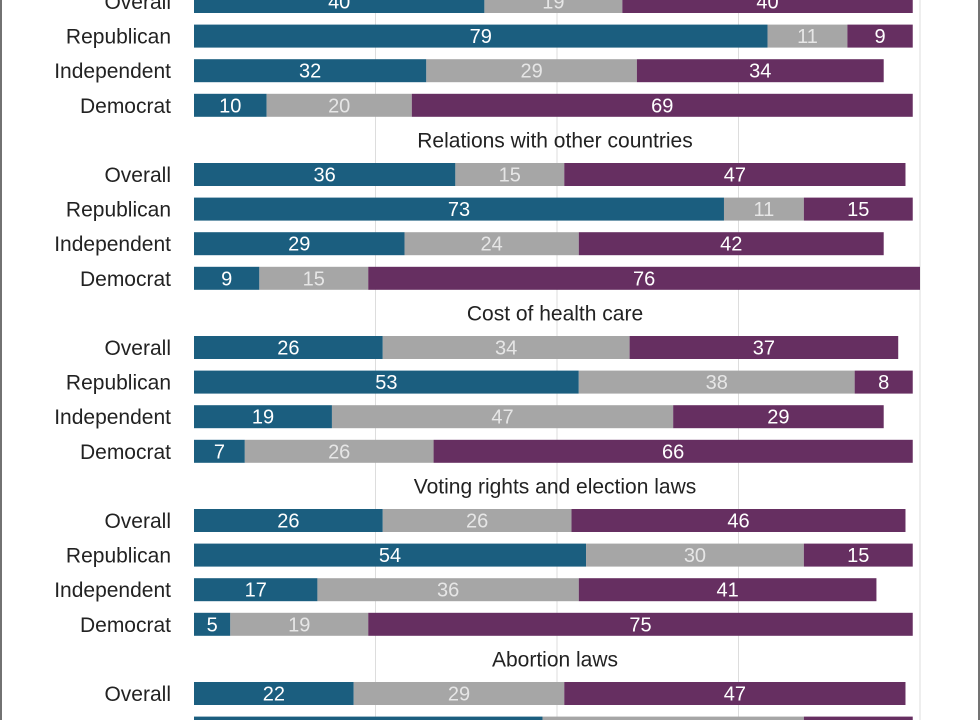 This screenshot has width=980, height=720. What do you see at coordinates (256, 591) in the screenshot?
I see `bar-value-label: 17` at bounding box center [256, 591].